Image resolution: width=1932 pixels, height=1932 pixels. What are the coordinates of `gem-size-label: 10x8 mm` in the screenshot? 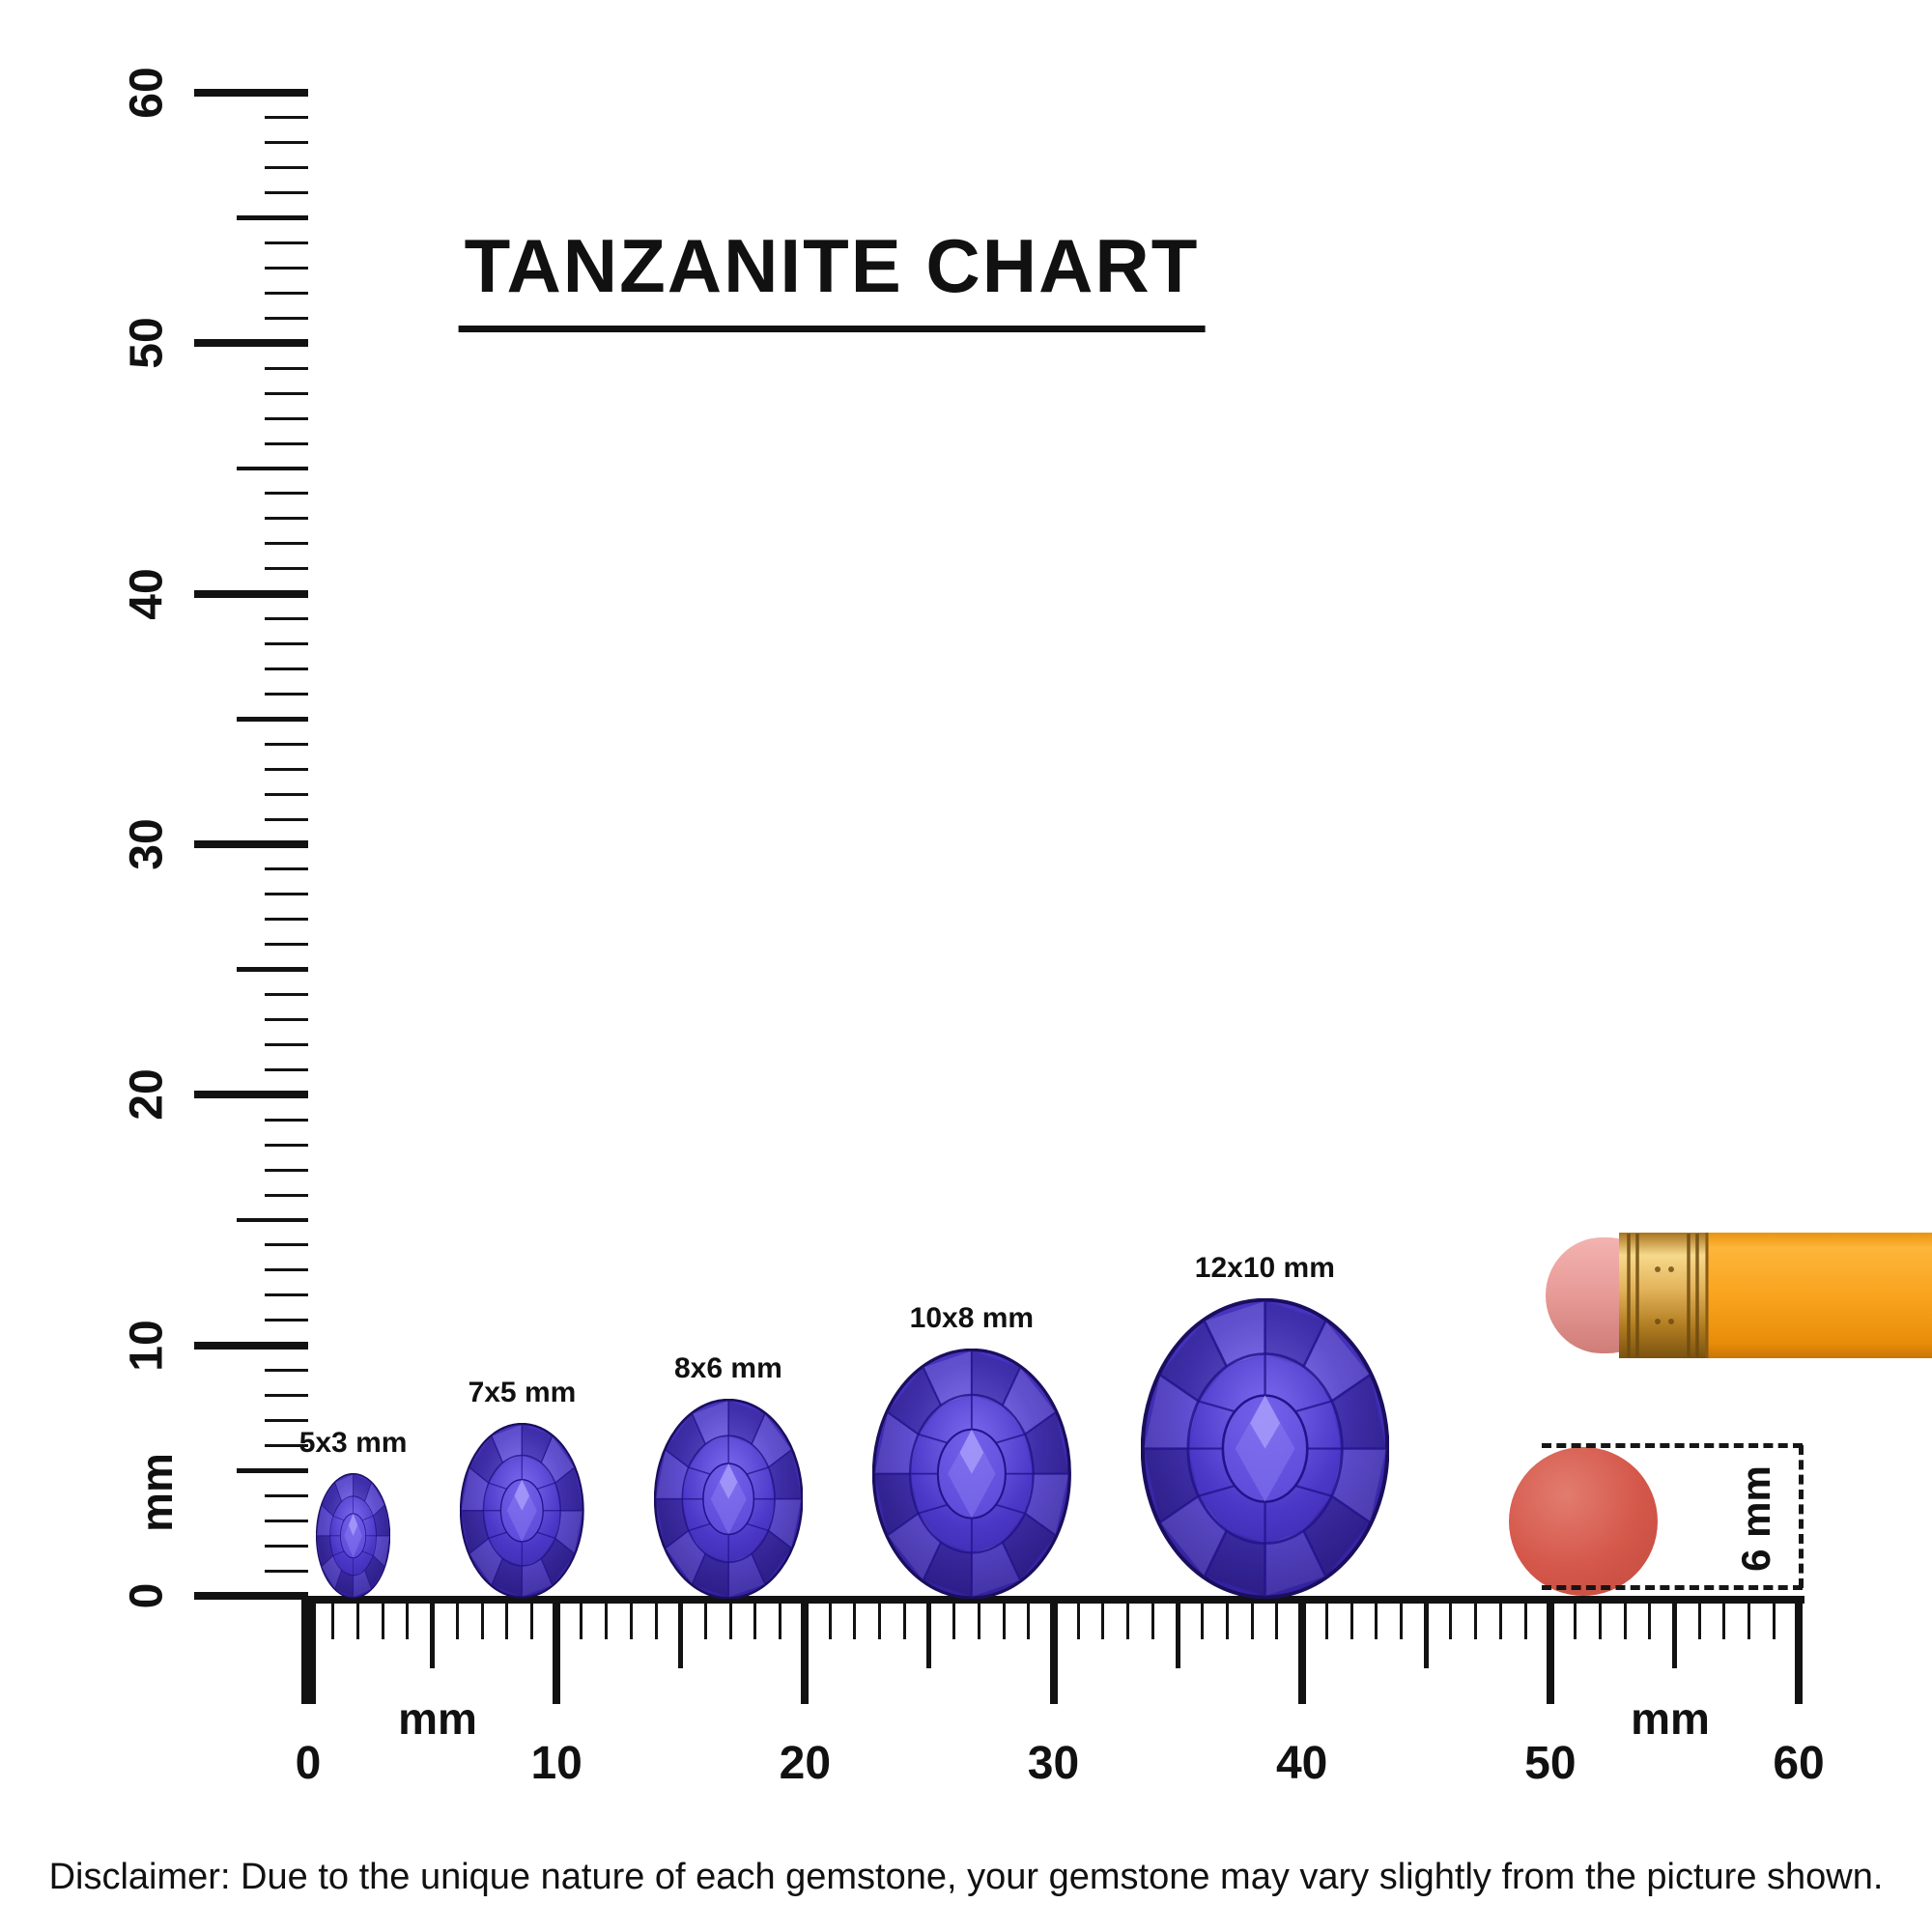 It's located at (972, 1317).